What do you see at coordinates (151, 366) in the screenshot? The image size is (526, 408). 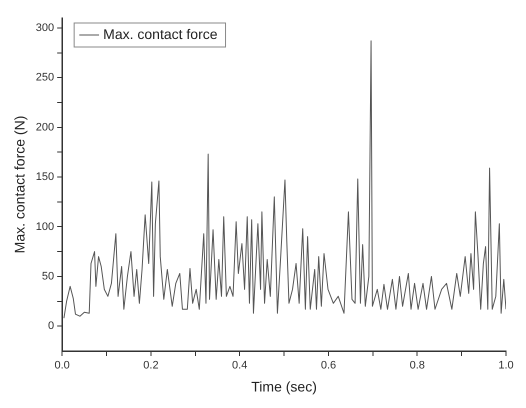 I see `x-tick-label: 0.2` at bounding box center [151, 366].